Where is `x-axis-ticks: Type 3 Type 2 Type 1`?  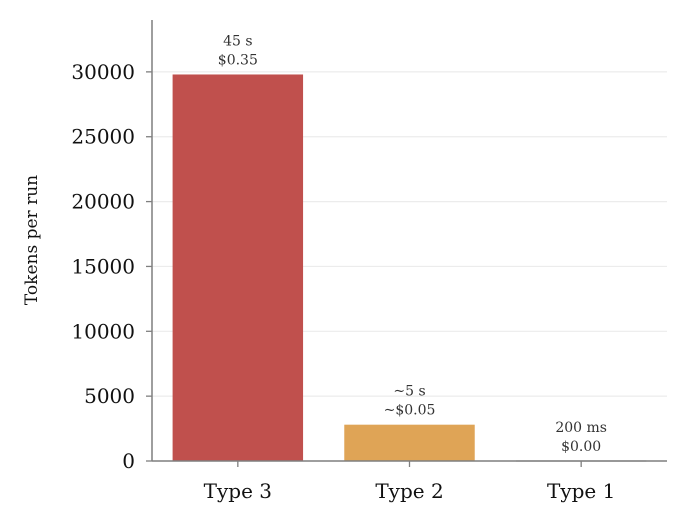 x-axis-ticks: Type 3 Type 2 Type 1 is located at coordinates (409, 482).